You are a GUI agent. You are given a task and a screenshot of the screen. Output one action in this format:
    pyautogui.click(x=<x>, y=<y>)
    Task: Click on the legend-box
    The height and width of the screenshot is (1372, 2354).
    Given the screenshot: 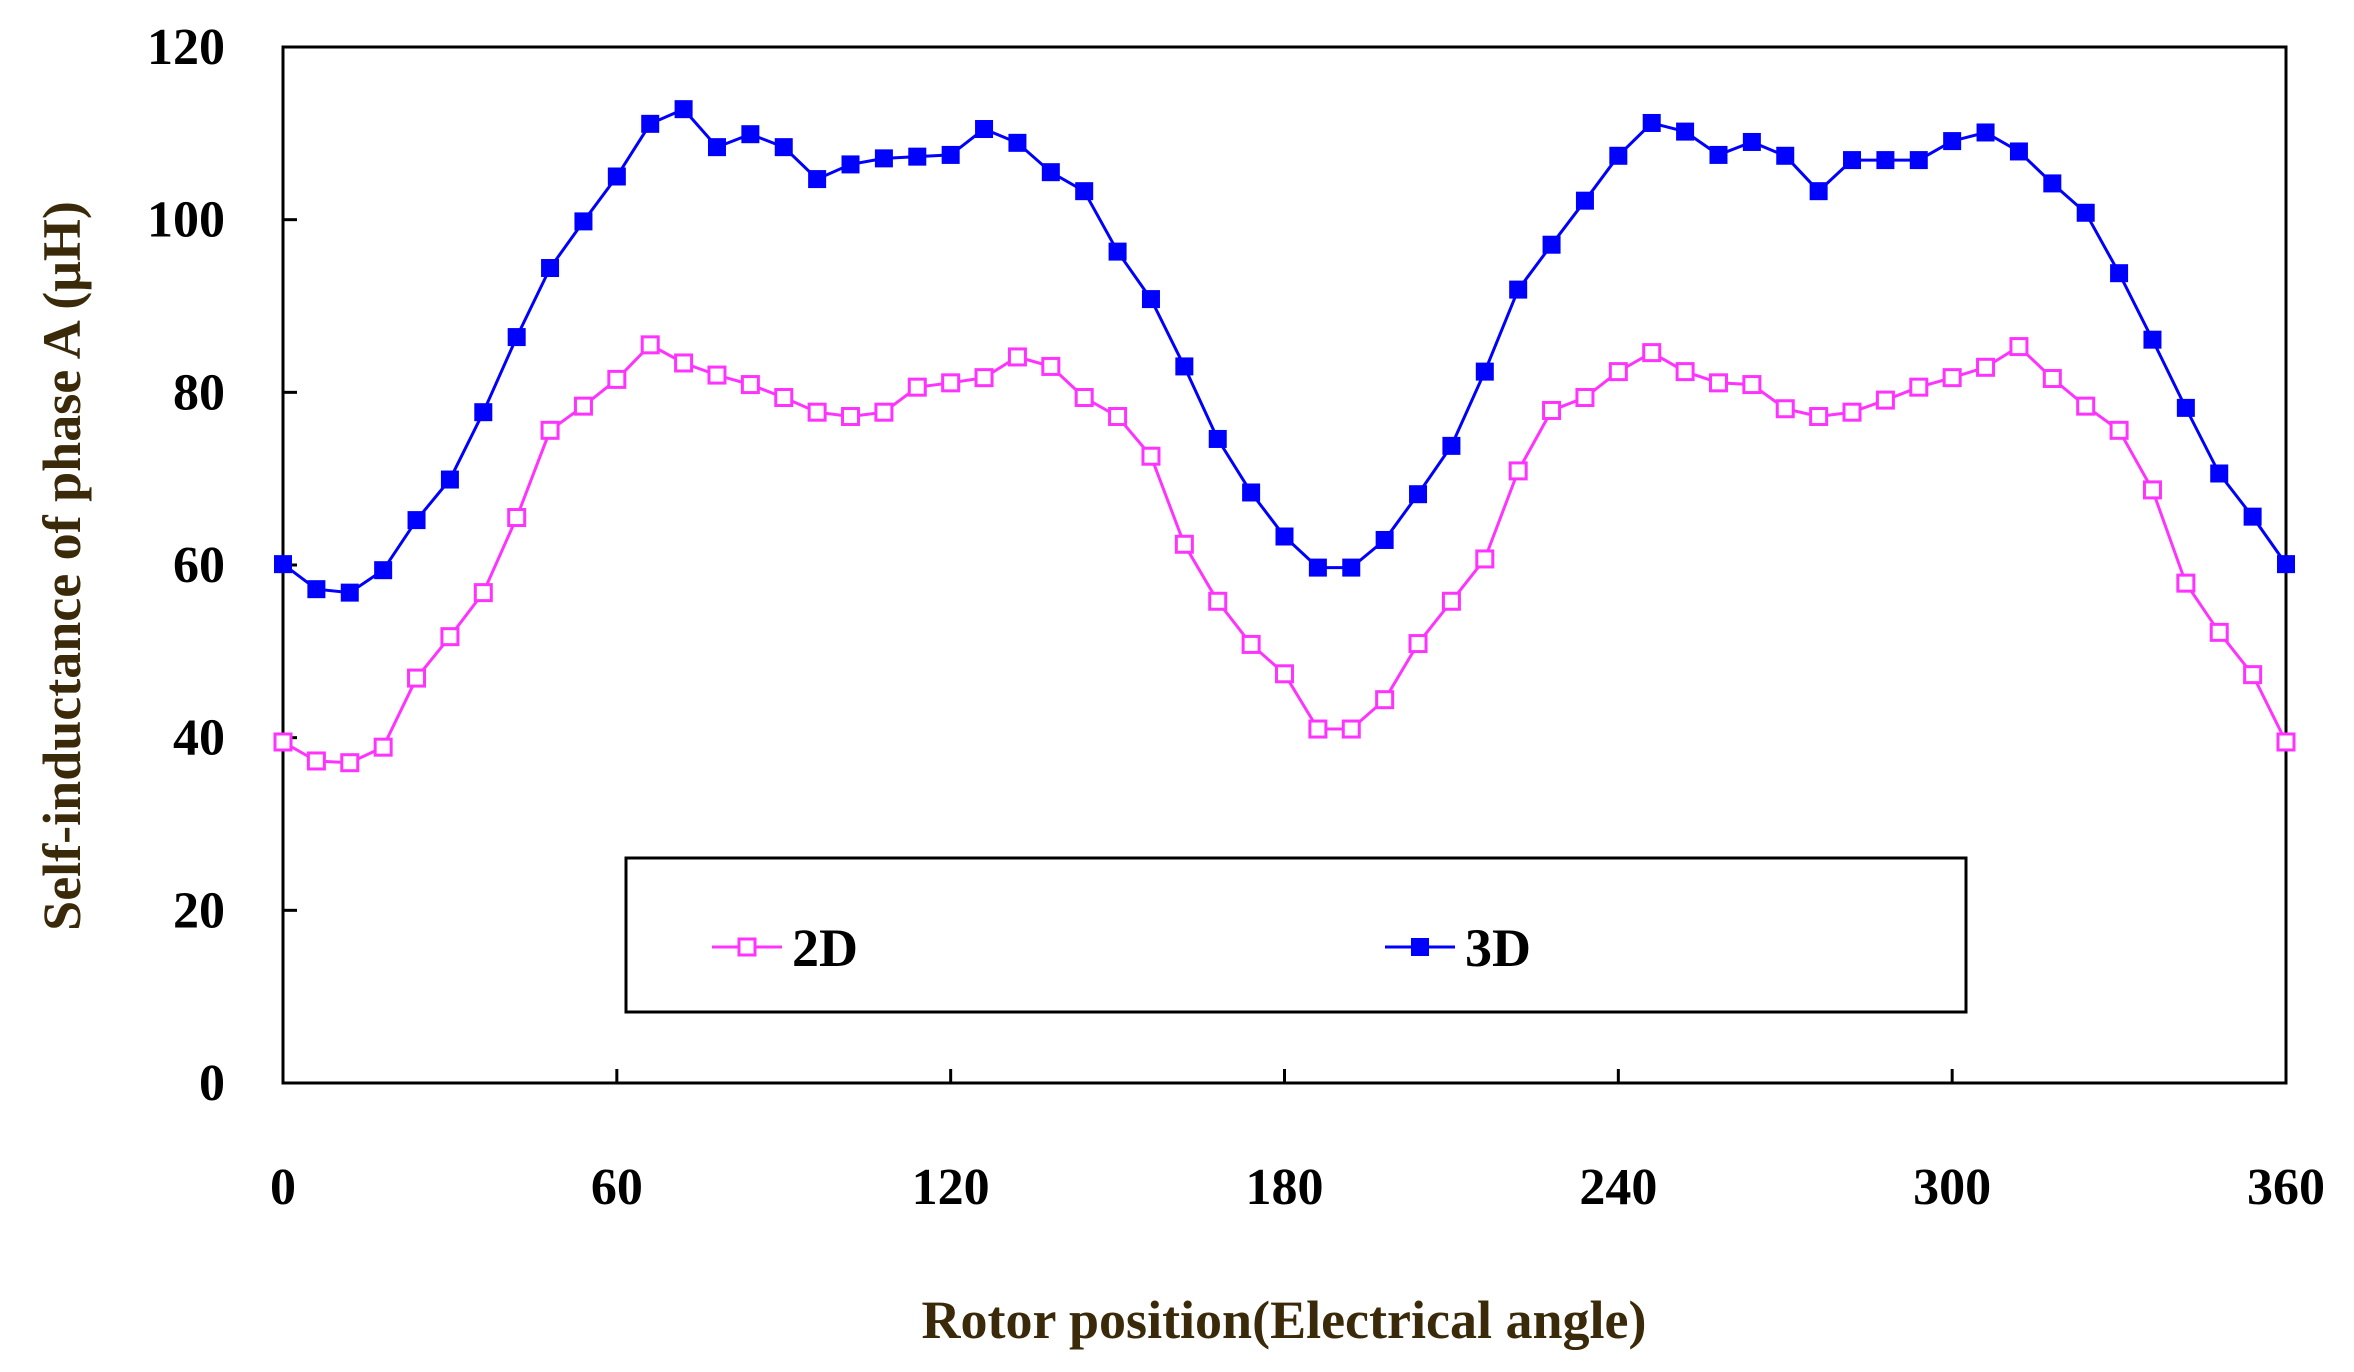 What is the action you would take?
    pyautogui.click(x=1296, y=935)
    